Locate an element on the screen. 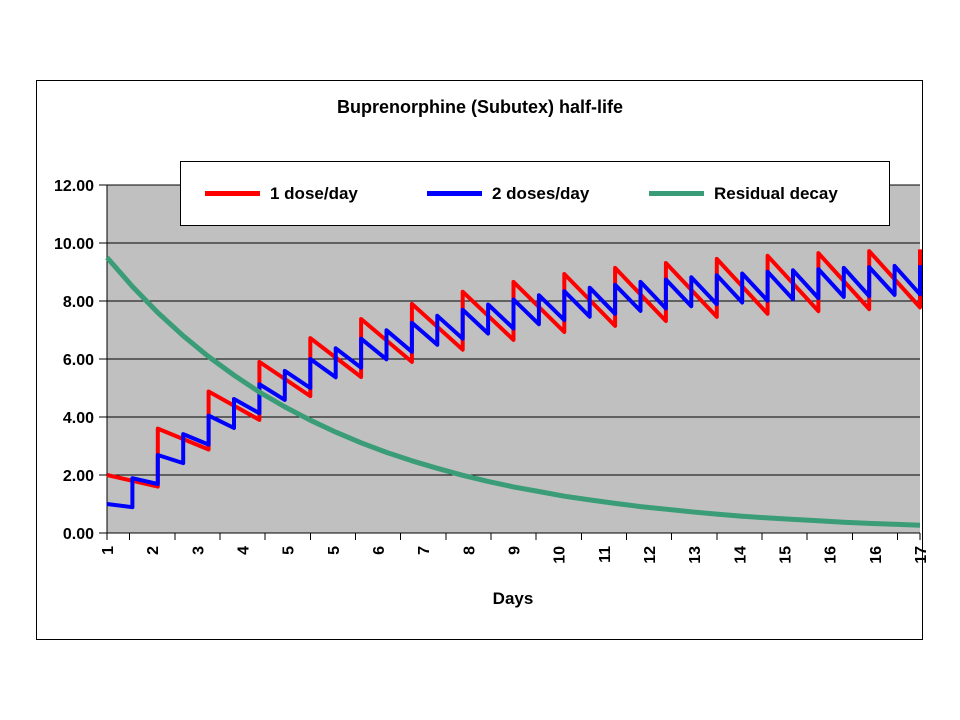 Image resolution: width=960 pixels, height=720 pixels. y-tick-label: 12.00 is located at coordinates (74, 186).